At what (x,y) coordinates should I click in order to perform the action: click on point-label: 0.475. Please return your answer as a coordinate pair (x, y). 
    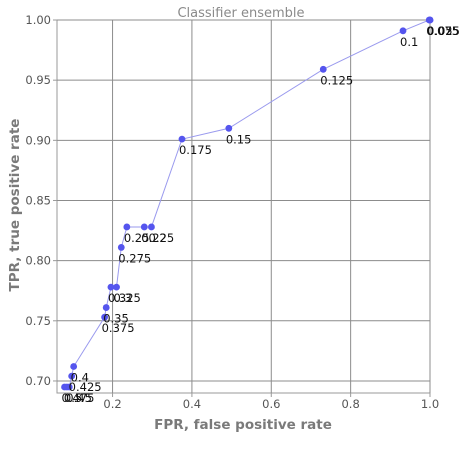
    Looking at the image, I should click on (78, 398).